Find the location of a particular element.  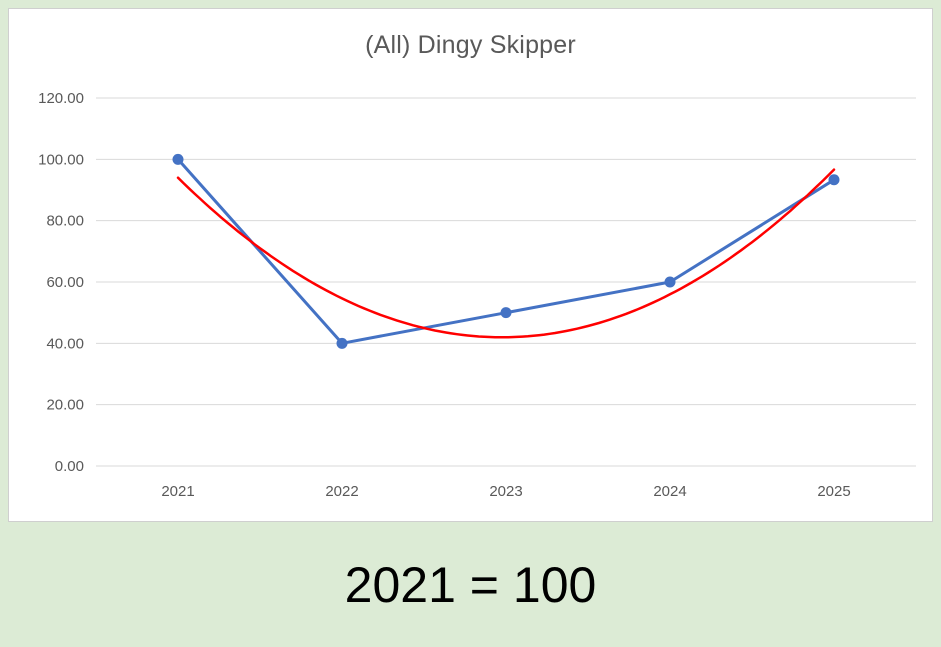

x-axis-label: 2021 is located at coordinates (177, 491).